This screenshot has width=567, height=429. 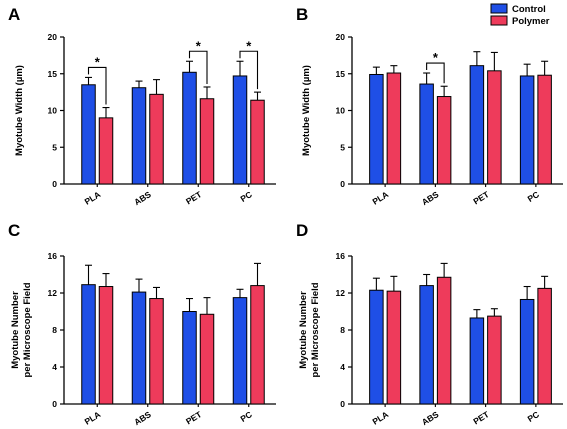 I want to click on legend-label-polymer: Polymer, so click(x=531, y=21).